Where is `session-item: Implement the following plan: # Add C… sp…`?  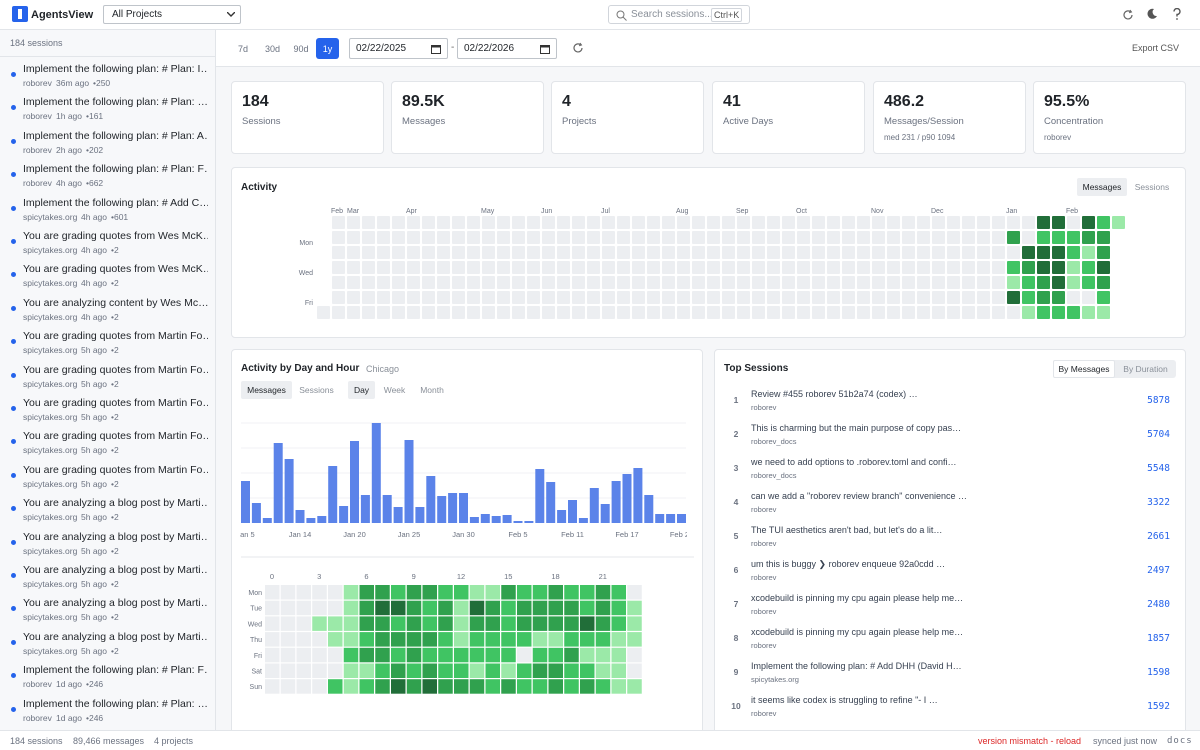 session-item: Implement the following plan: # Add C… sp… is located at coordinates (107, 210).